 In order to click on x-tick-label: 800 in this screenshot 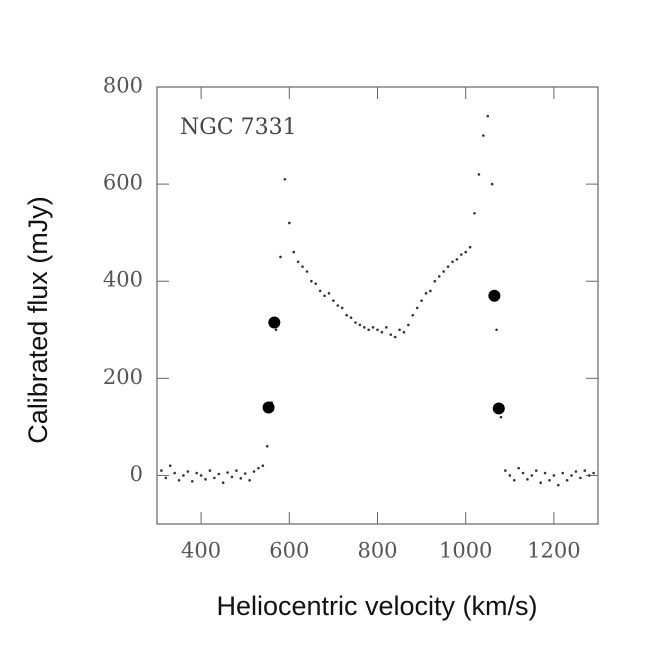, I will do `click(377, 551)`.